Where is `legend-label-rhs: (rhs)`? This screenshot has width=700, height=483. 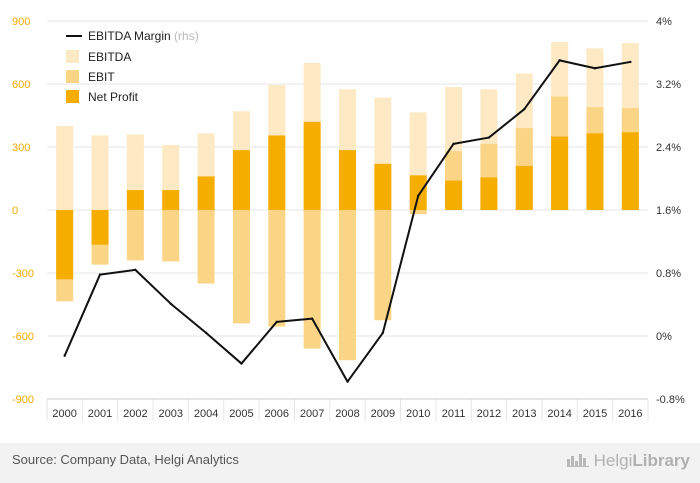 legend-label-rhs: (rhs) is located at coordinates (186, 36).